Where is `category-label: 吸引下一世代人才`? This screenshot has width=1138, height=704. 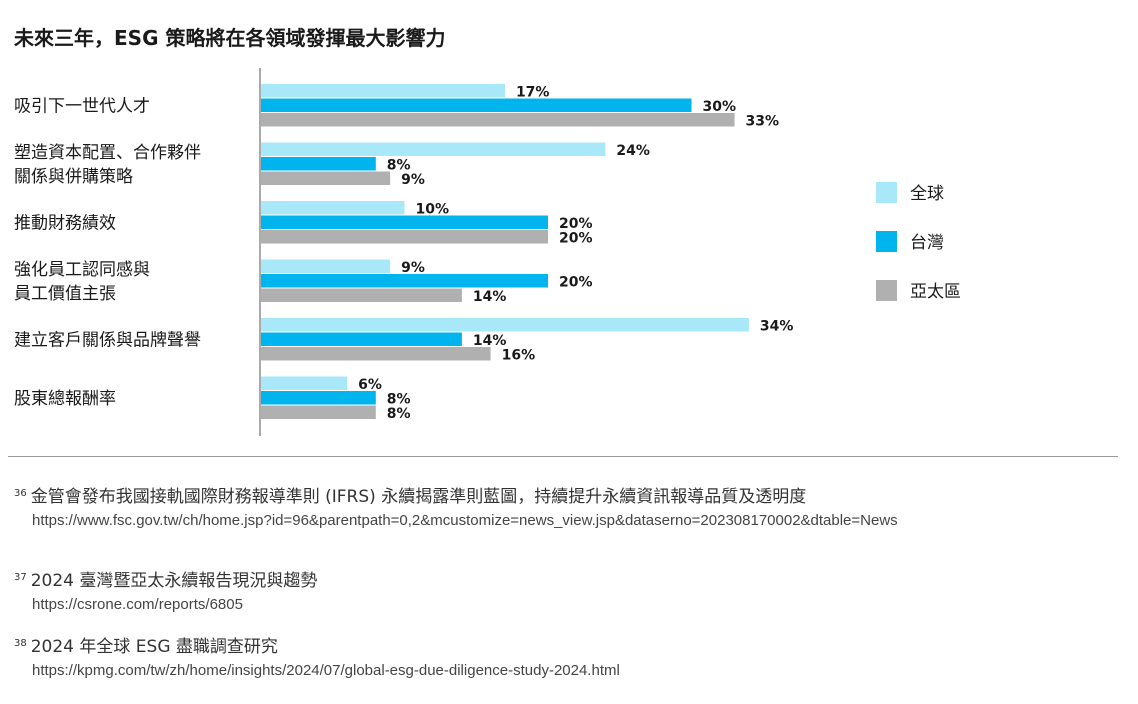 category-label: 吸引下一世代人才 is located at coordinates (82, 106).